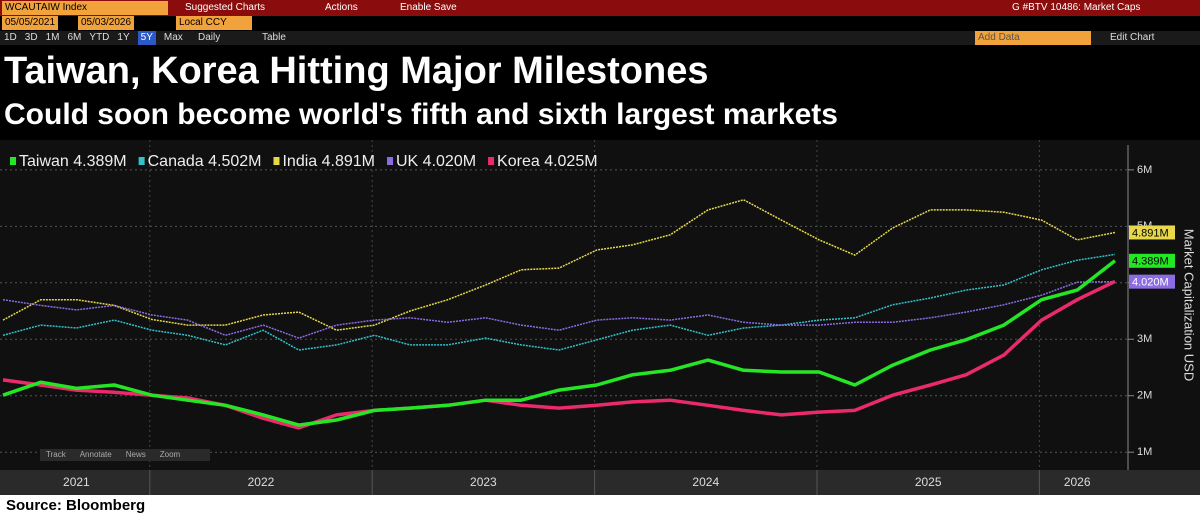 Image resolution: width=1200 pixels, height=516 pixels. Describe the element at coordinates (705, 482) in the screenshot. I see `x-tick-label: 2024` at that location.